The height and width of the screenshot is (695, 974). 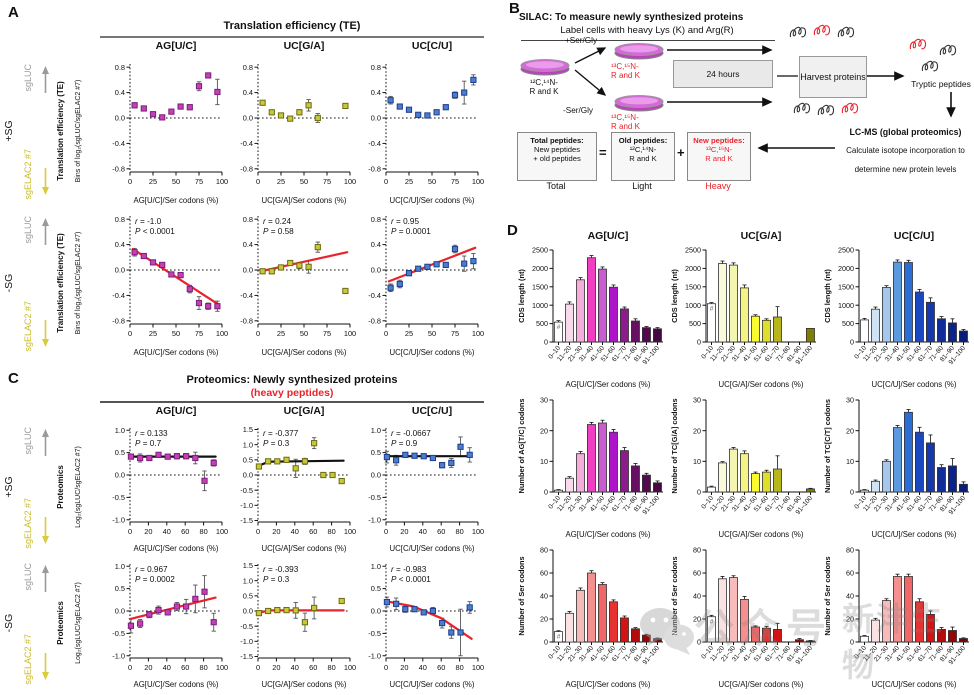 What do you see at coordinates (723, 74) in the screenshot?
I see `24-hours-box: 24 hours` at bounding box center [723, 74].